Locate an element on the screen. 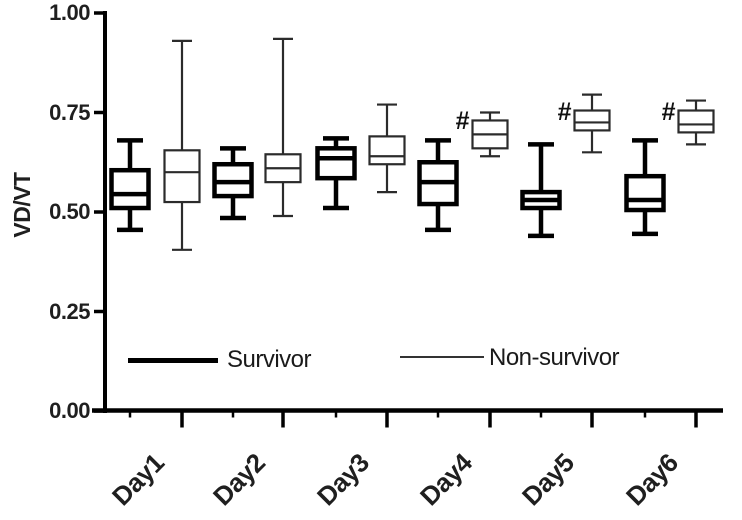 Image resolution: width=742 pixels, height=520 pixels. box-non-survivor-Day5 is located at coordinates (592, 123).